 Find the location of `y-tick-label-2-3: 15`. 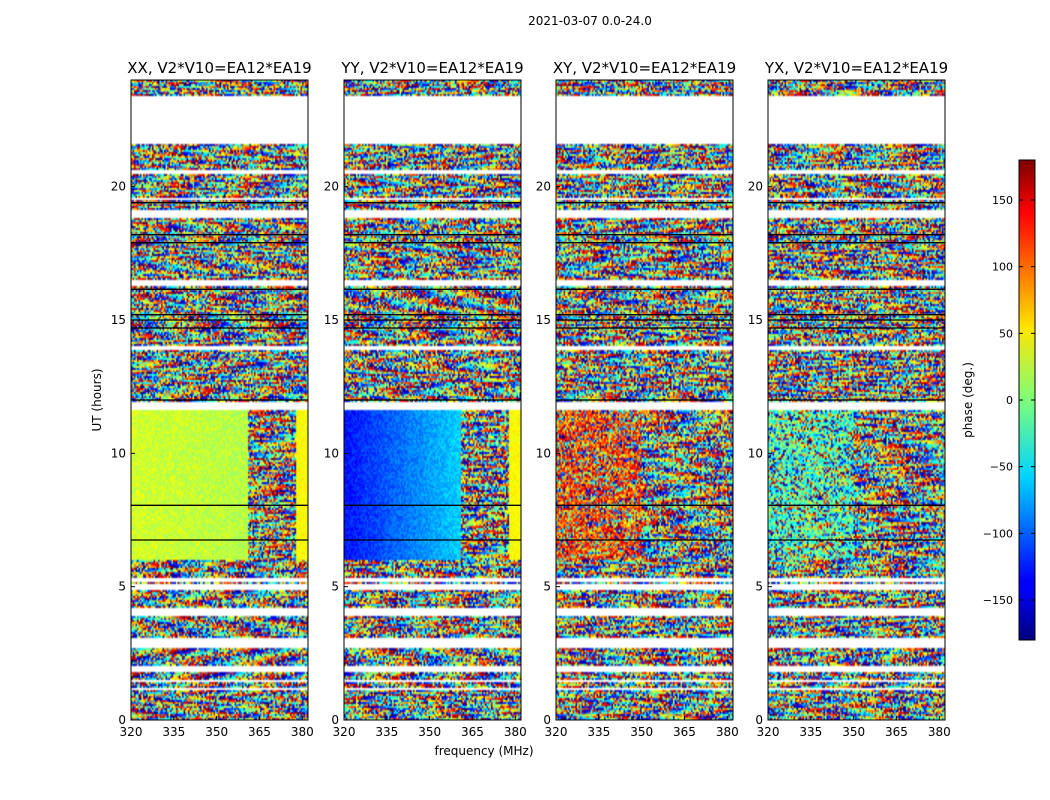

y-tick-label-2-3: 15 is located at coordinates (331, 320).